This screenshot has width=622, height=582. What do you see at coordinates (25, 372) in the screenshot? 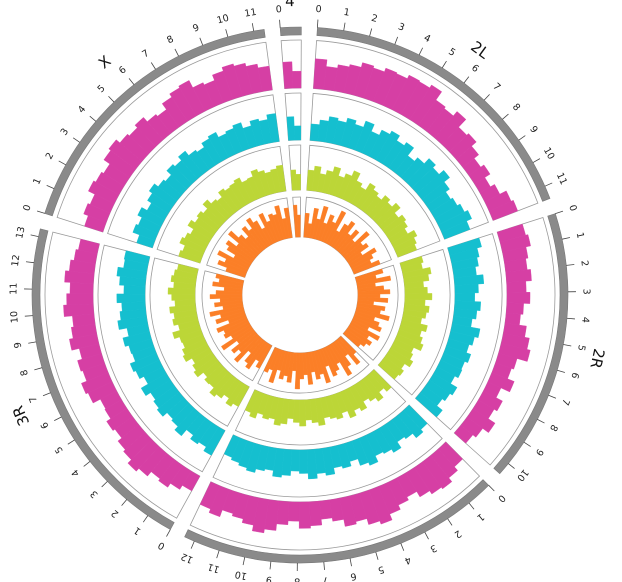
I see `tick-label-3R-8: 8` at bounding box center [25, 372].